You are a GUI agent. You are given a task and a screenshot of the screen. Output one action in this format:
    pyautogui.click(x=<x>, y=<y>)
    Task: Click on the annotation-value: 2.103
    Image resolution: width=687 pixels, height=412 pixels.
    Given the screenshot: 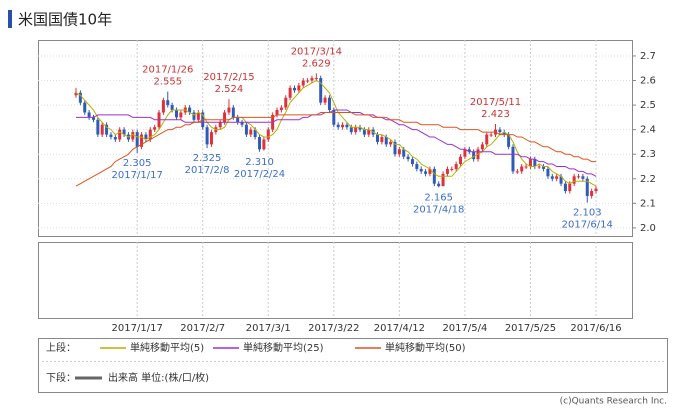 What is the action you would take?
    pyautogui.click(x=587, y=213)
    